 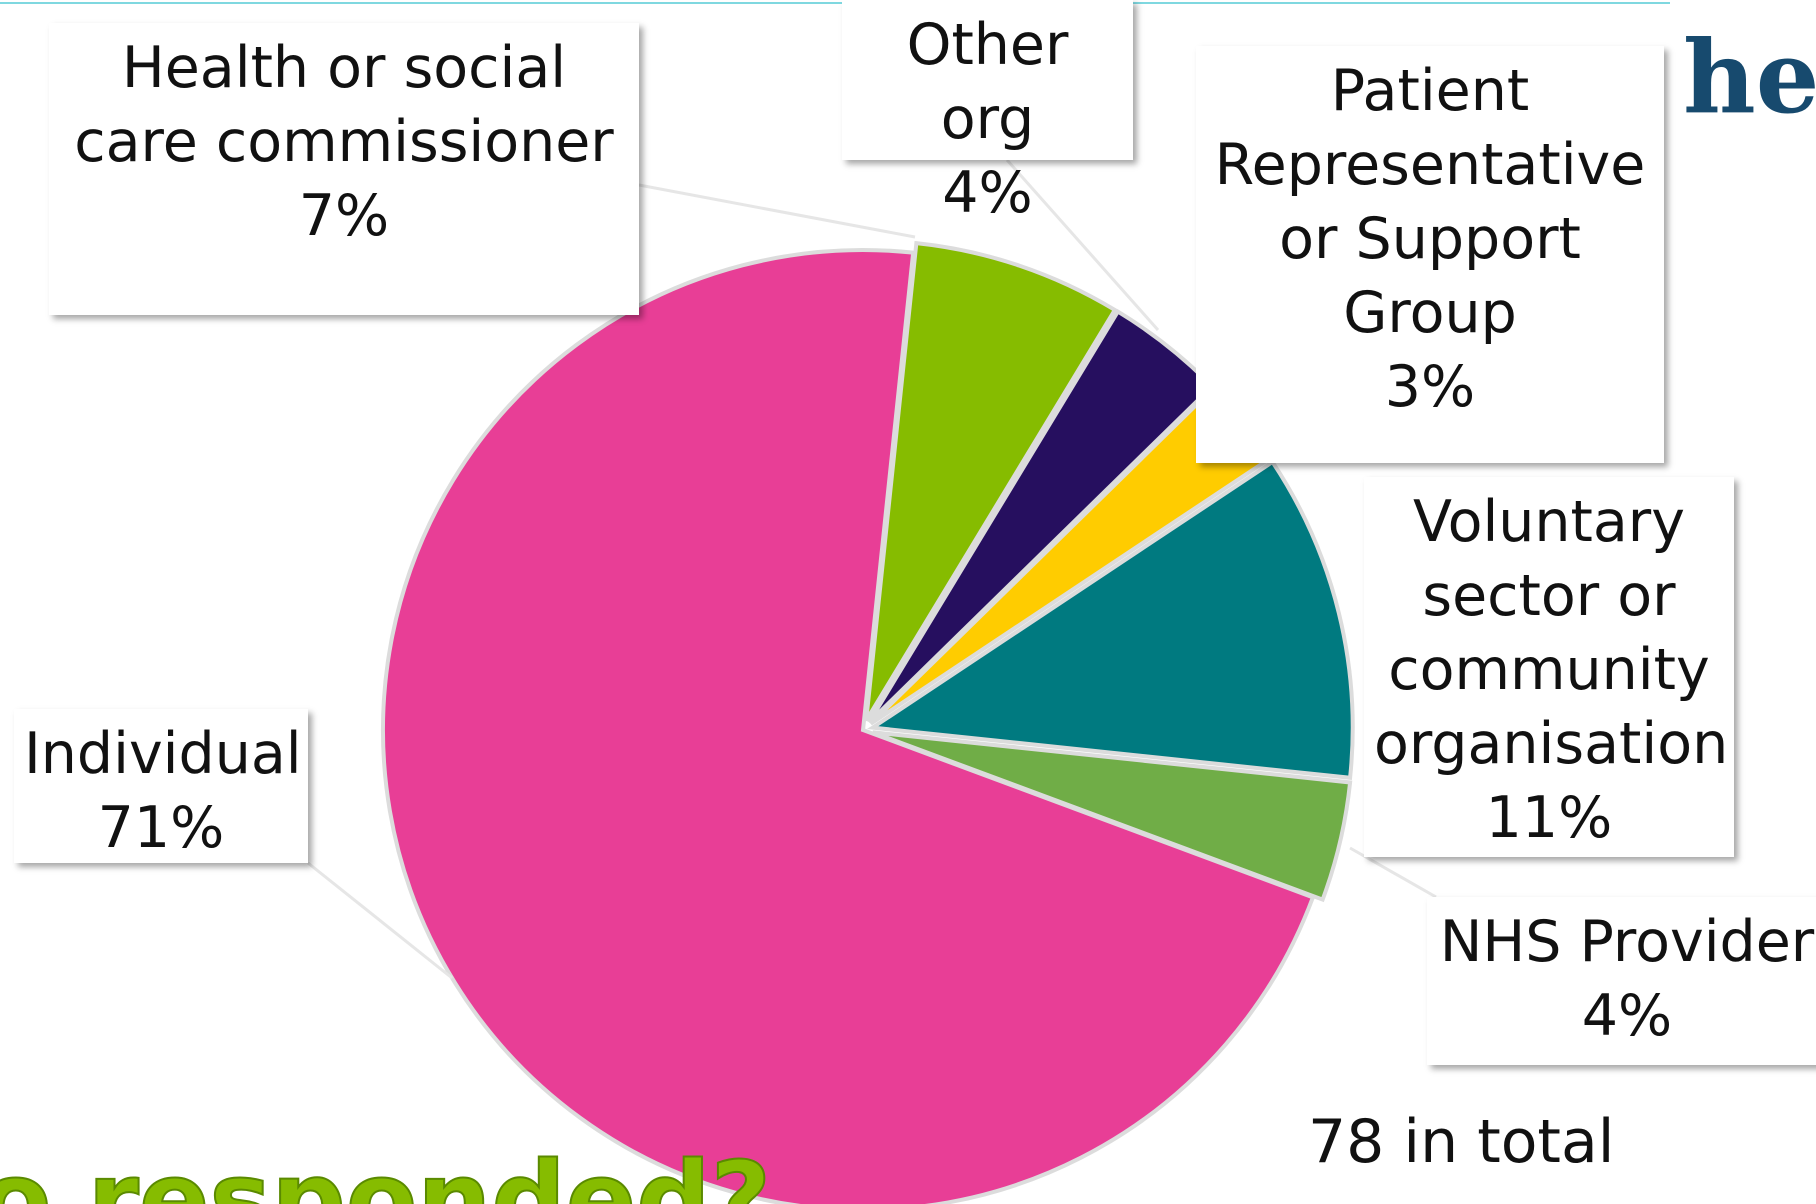 I want to click on annotation: 78 in total, so click(x=1461, y=1142).